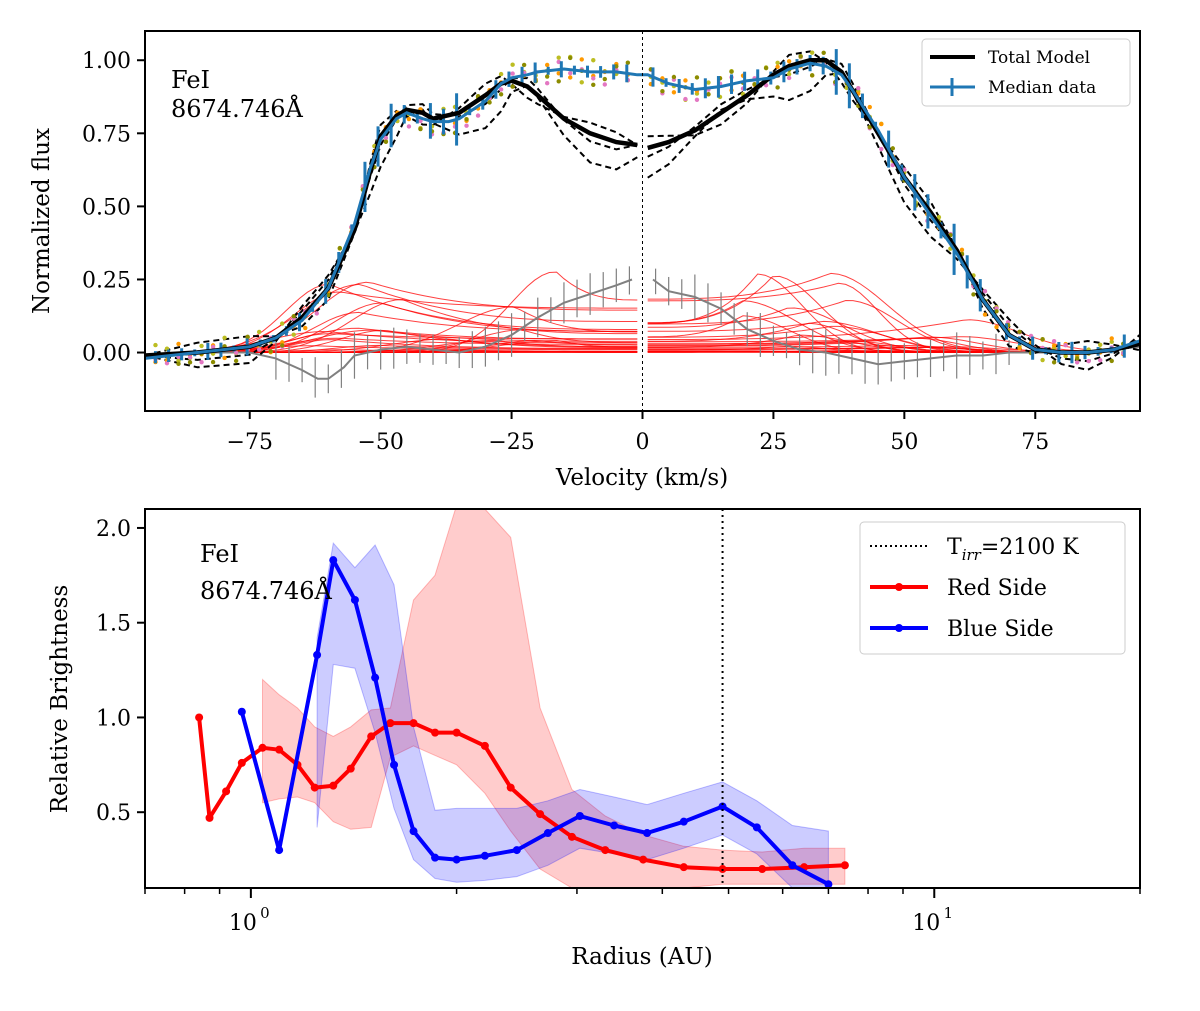 The width and height of the screenshot is (1200, 1011). I want to click on top-y-tick-label: 0.25, so click(106, 280).